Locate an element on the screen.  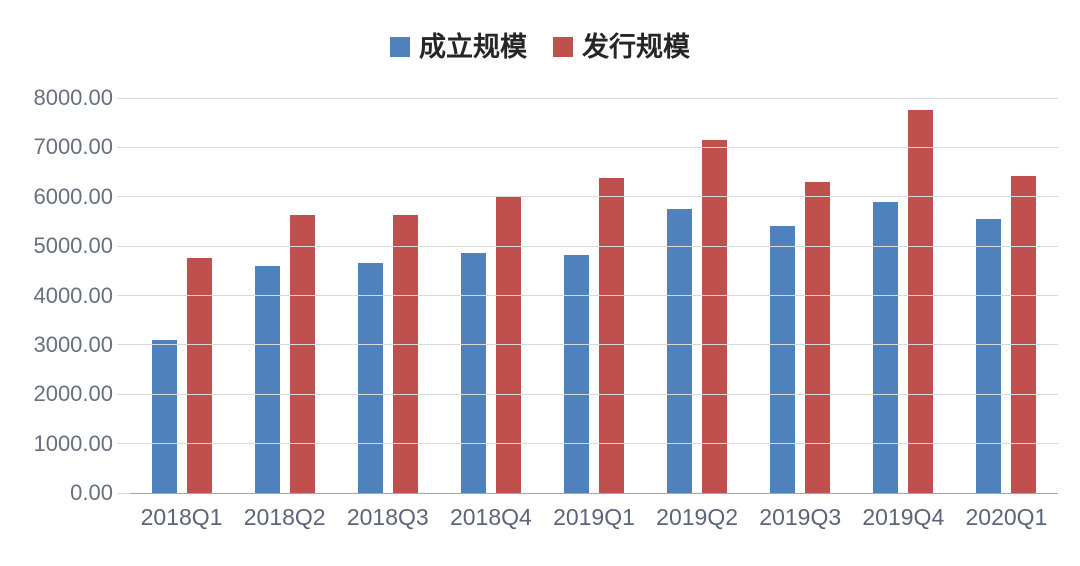
bar-成立规模-2018Q3 is located at coordinates (370, 378).